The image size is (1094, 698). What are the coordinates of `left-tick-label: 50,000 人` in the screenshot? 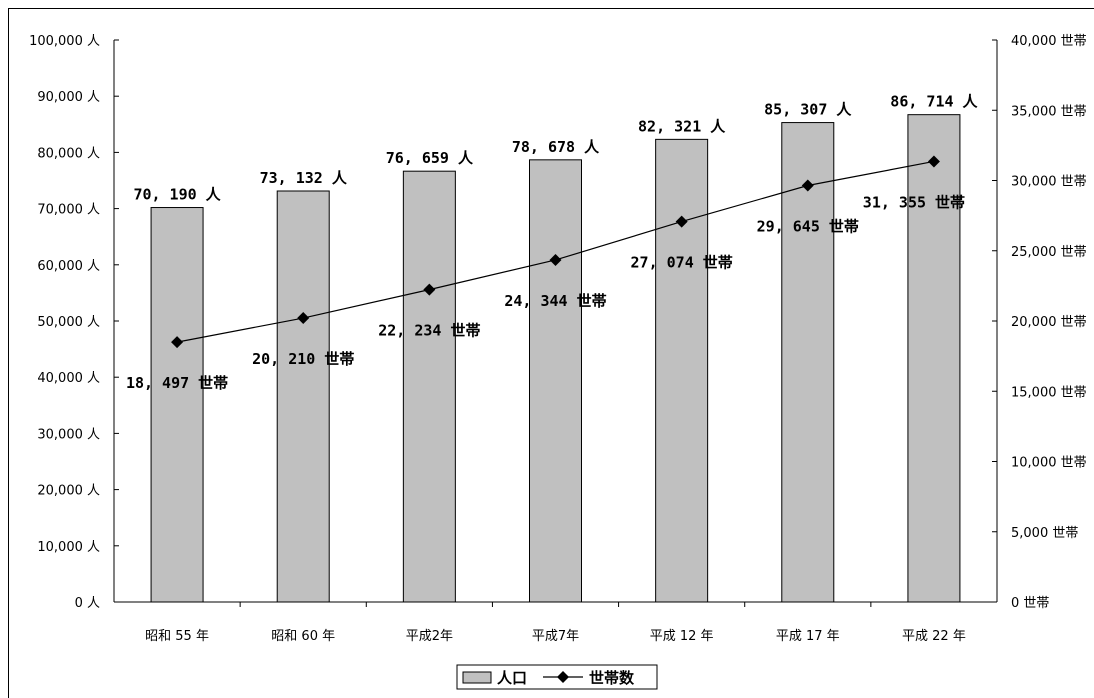 It's located at (68, 322).